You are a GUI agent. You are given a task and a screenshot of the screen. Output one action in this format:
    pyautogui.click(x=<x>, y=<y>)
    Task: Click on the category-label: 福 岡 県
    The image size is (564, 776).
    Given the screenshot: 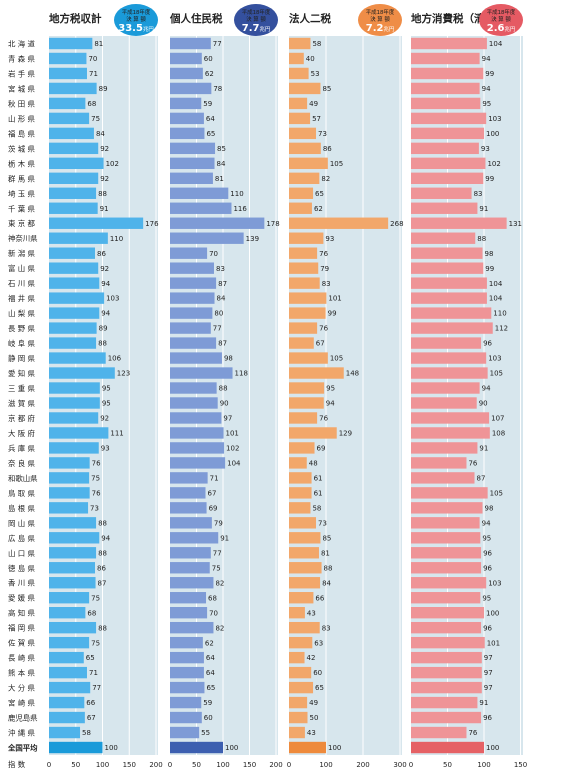 What is the action you would take?
    pyautogui.click(x=21, y=628)
    